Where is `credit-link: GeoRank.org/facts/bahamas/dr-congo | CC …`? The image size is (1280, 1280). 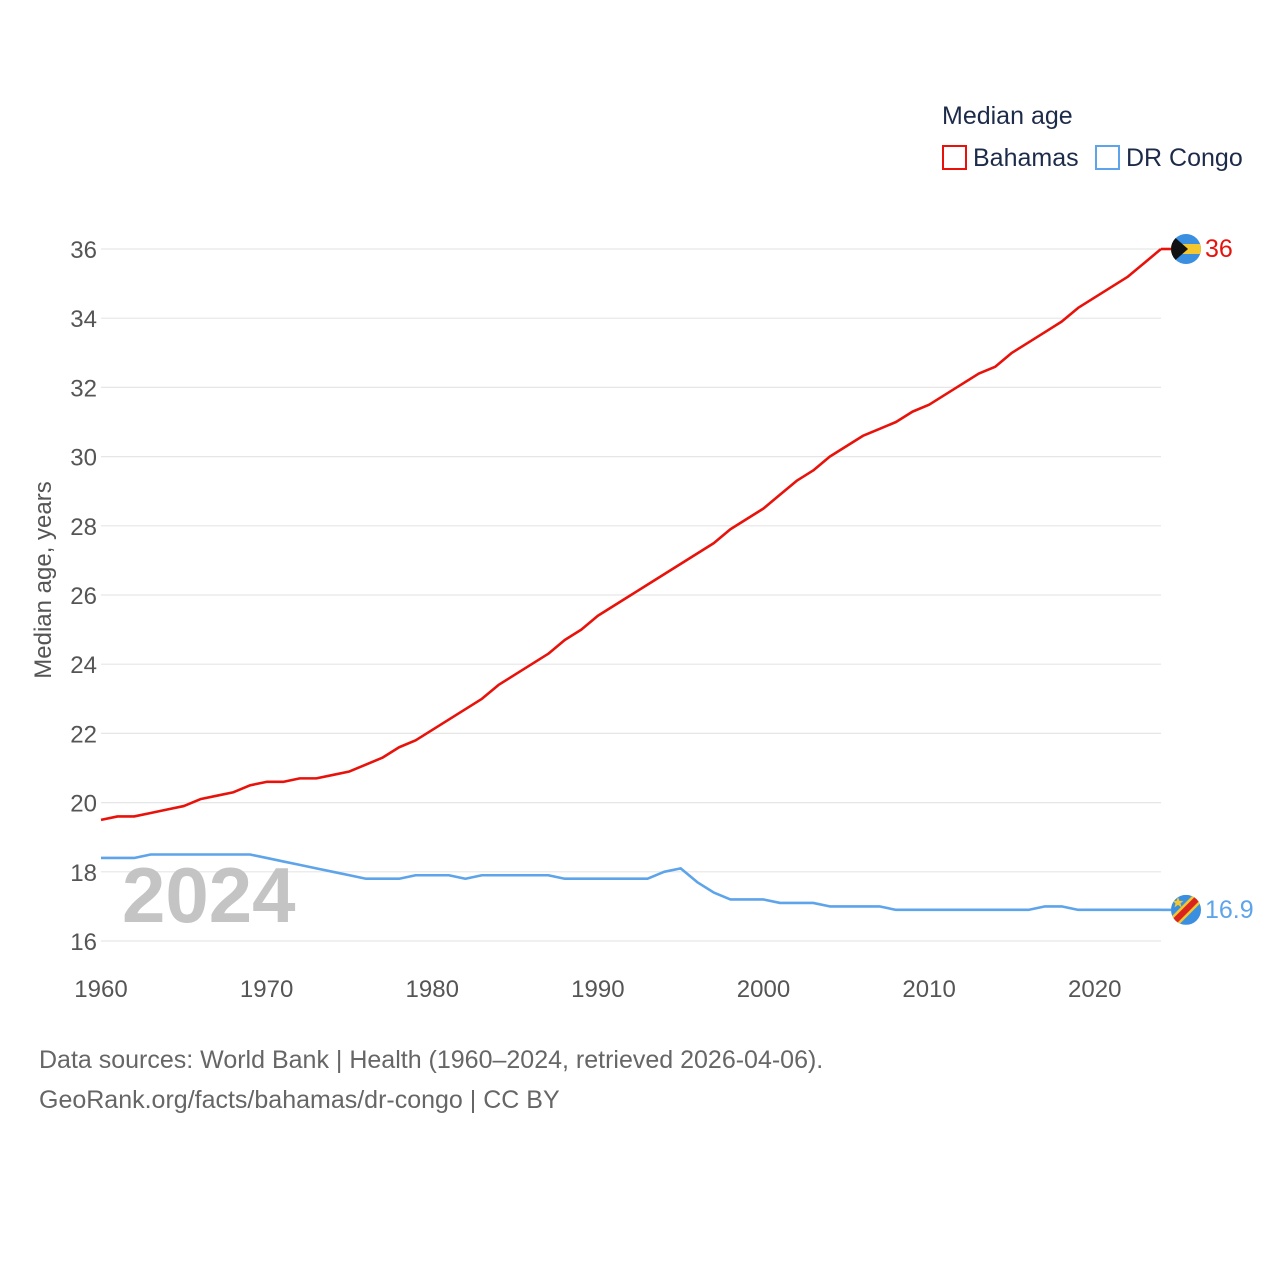
credit-link: GeoRank.org/facts/bahamas/dr-congo | CC … is located at coordinates (299, 1100).